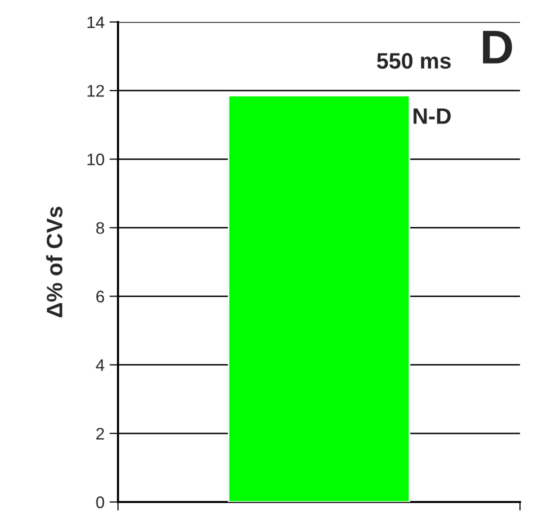  Describe the element at coordinates (96, 90) in the screenshot. I see `y-tick-label: 12` at that location.